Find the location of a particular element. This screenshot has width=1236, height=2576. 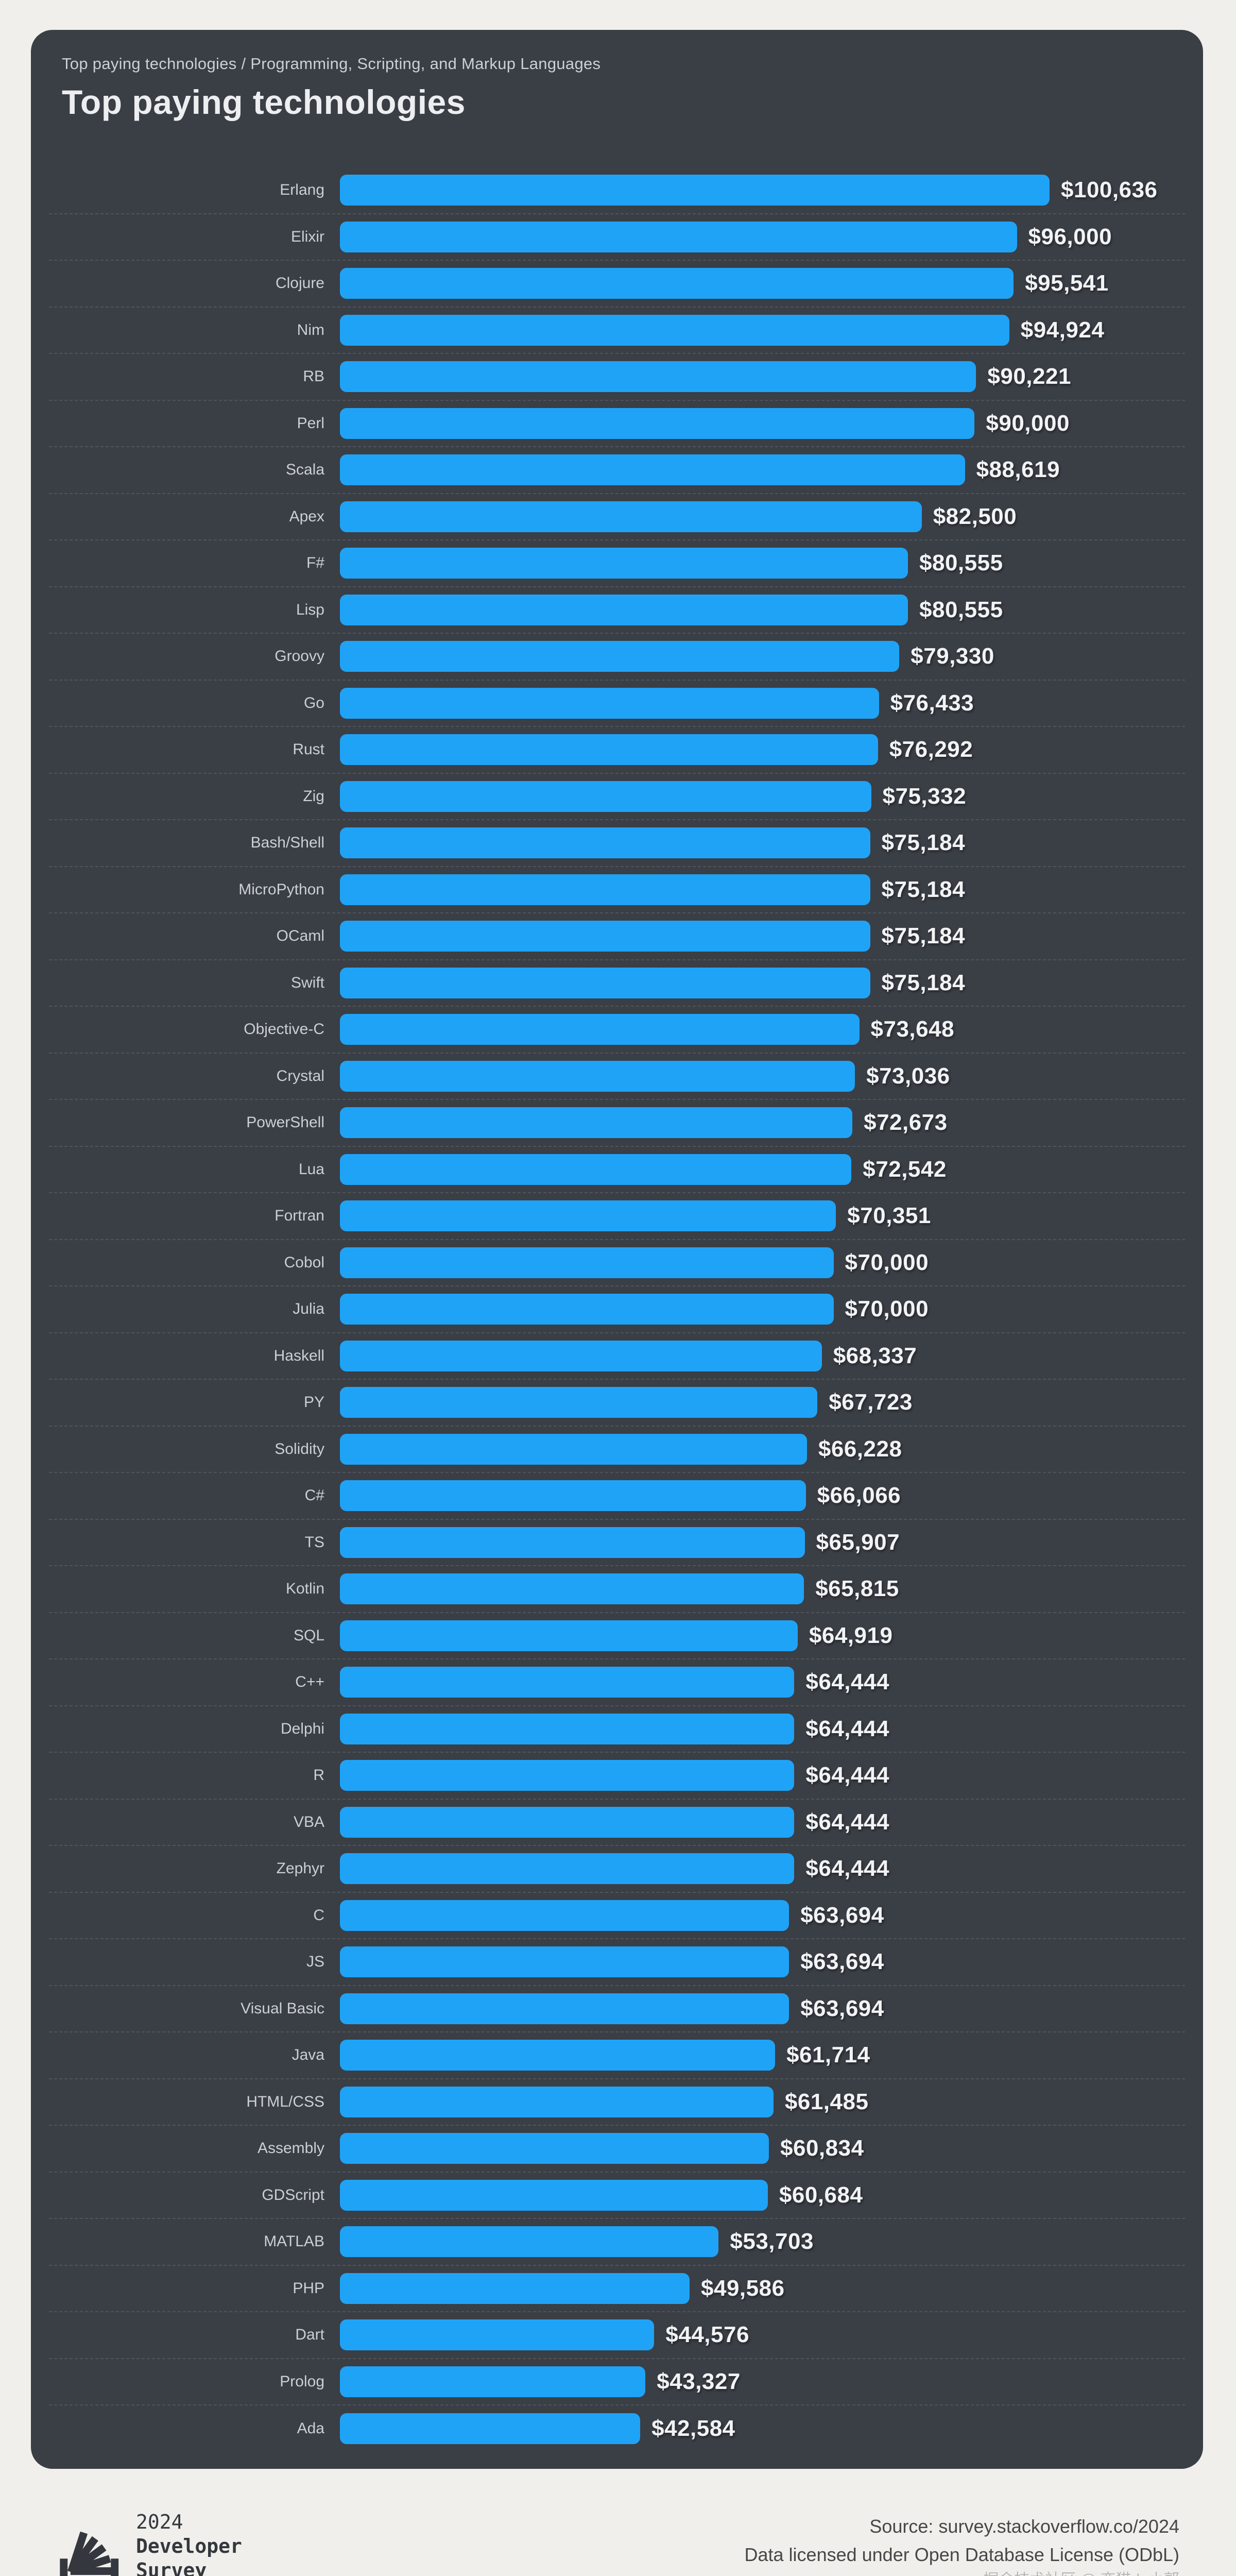

bar-track: $72,673 is located at coordinates (762, 1123).